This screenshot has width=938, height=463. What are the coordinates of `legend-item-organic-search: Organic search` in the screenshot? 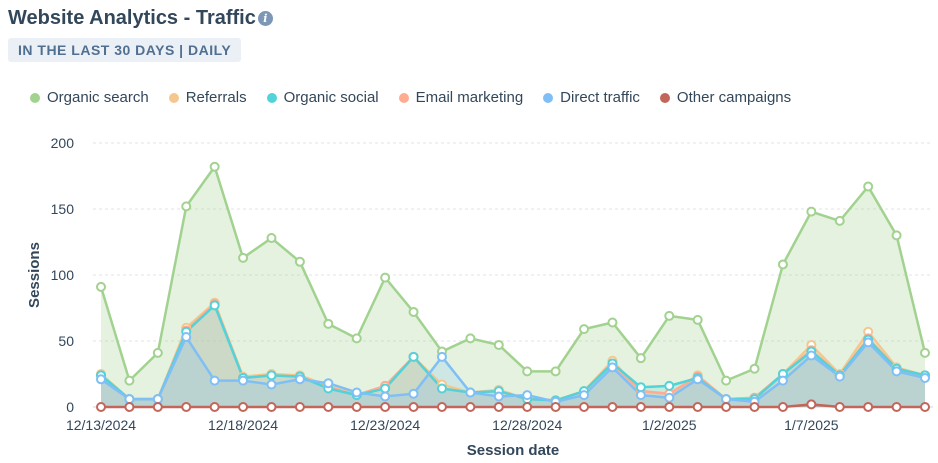 It's located at (89, 97).